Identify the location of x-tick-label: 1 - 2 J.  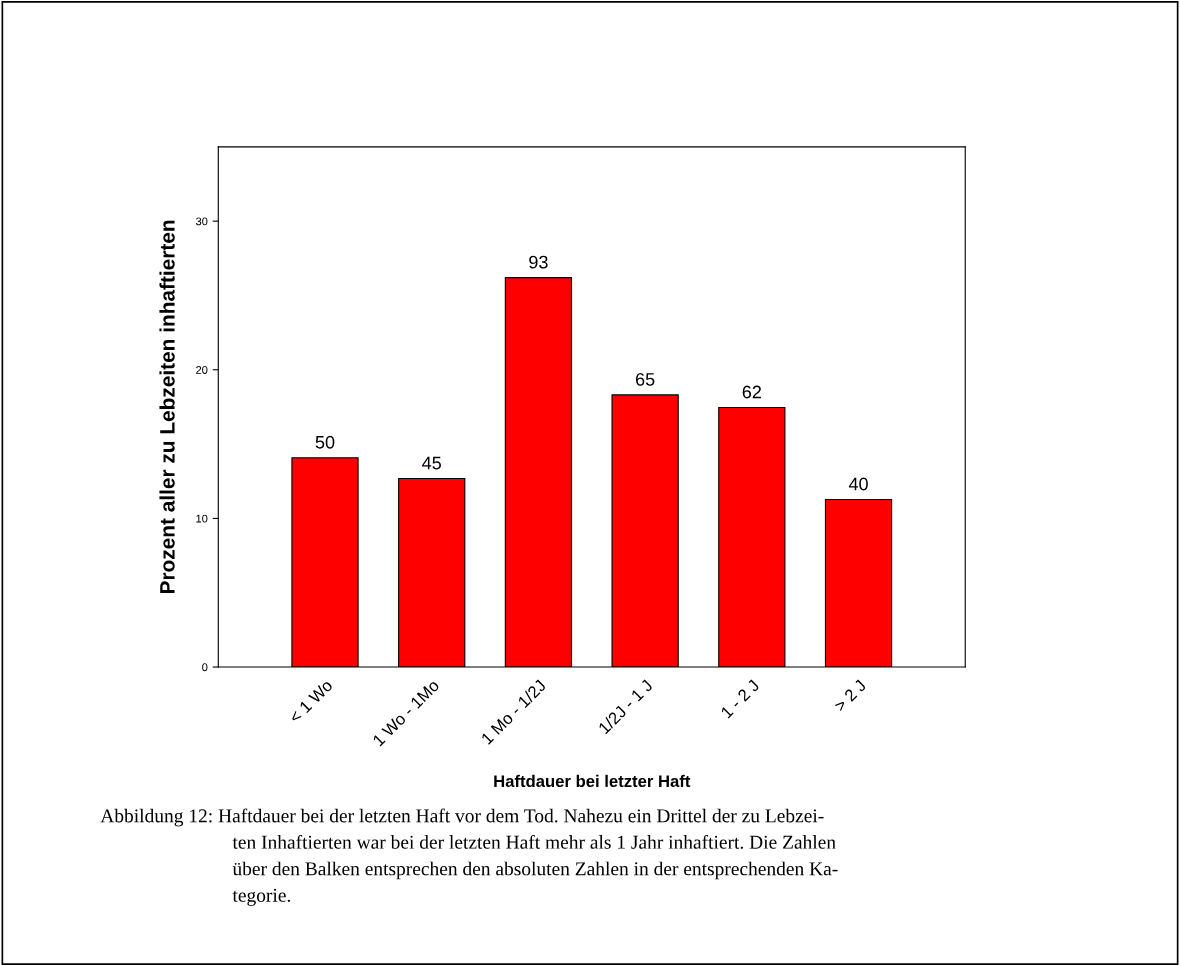
(740, 699).